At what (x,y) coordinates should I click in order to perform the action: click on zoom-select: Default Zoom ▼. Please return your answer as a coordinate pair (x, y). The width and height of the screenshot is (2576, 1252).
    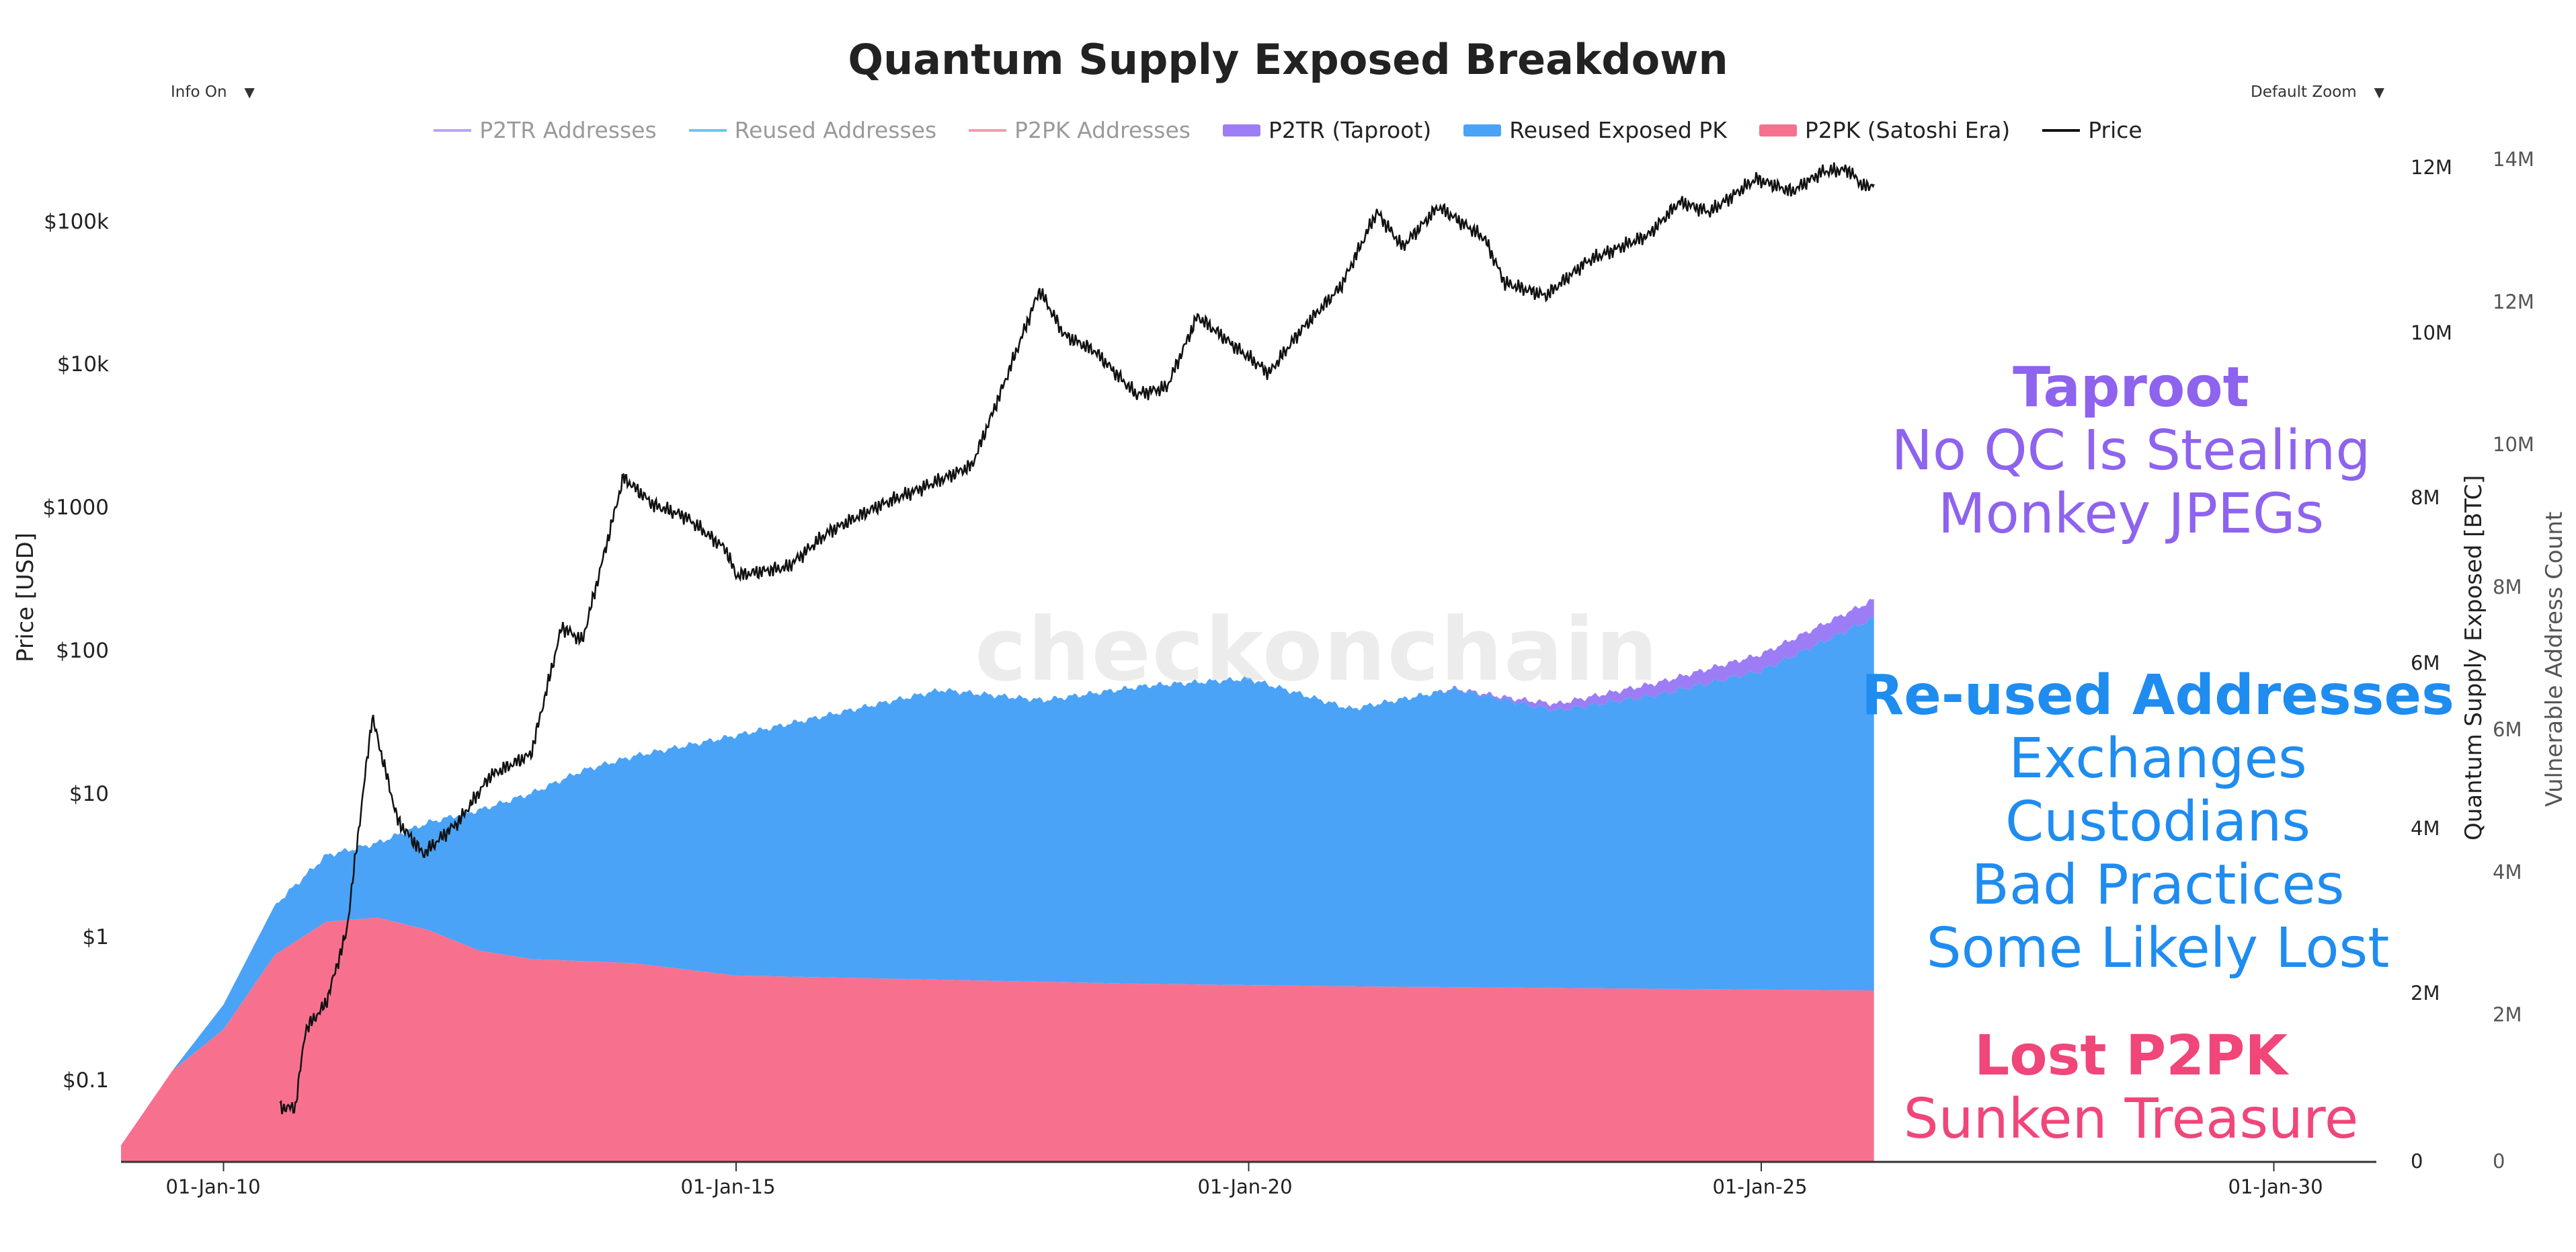
    Looking at the image, I should click on (2317, 92).